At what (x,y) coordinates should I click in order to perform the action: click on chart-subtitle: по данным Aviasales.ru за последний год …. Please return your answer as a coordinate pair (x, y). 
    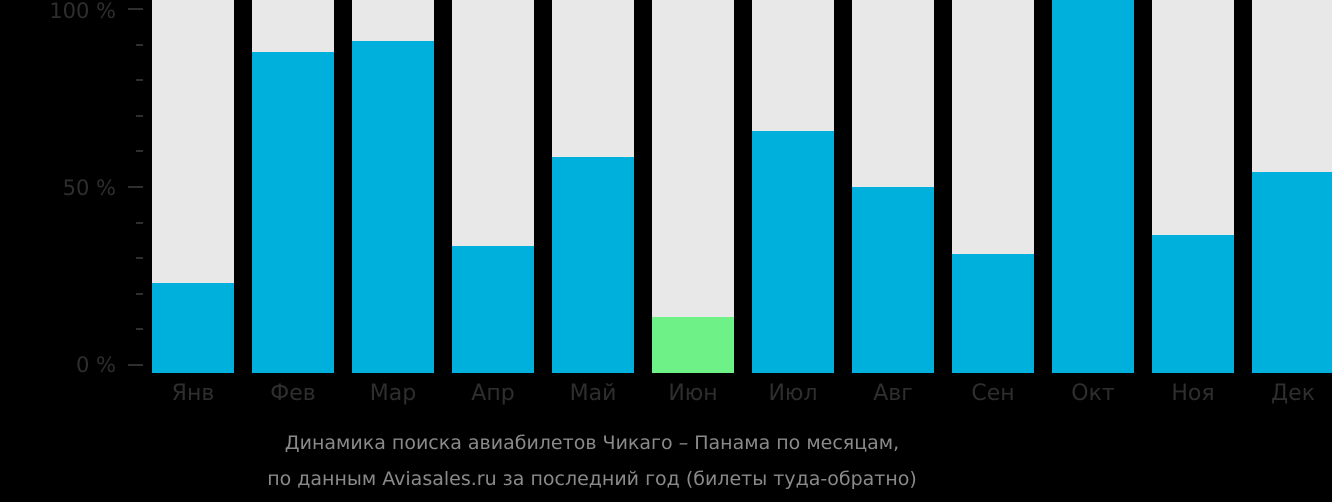
    Looking at the image, I should click on (592, 479).